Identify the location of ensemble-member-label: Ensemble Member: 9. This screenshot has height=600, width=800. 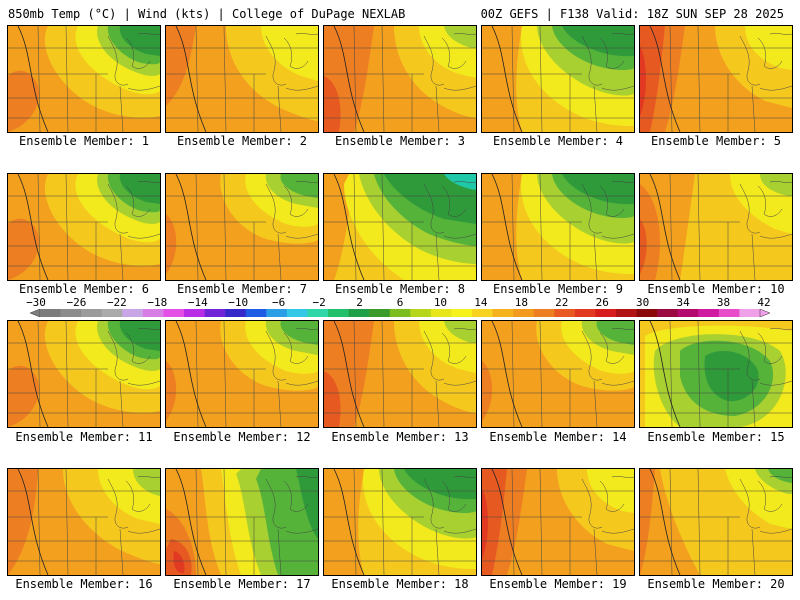
(558, 289).